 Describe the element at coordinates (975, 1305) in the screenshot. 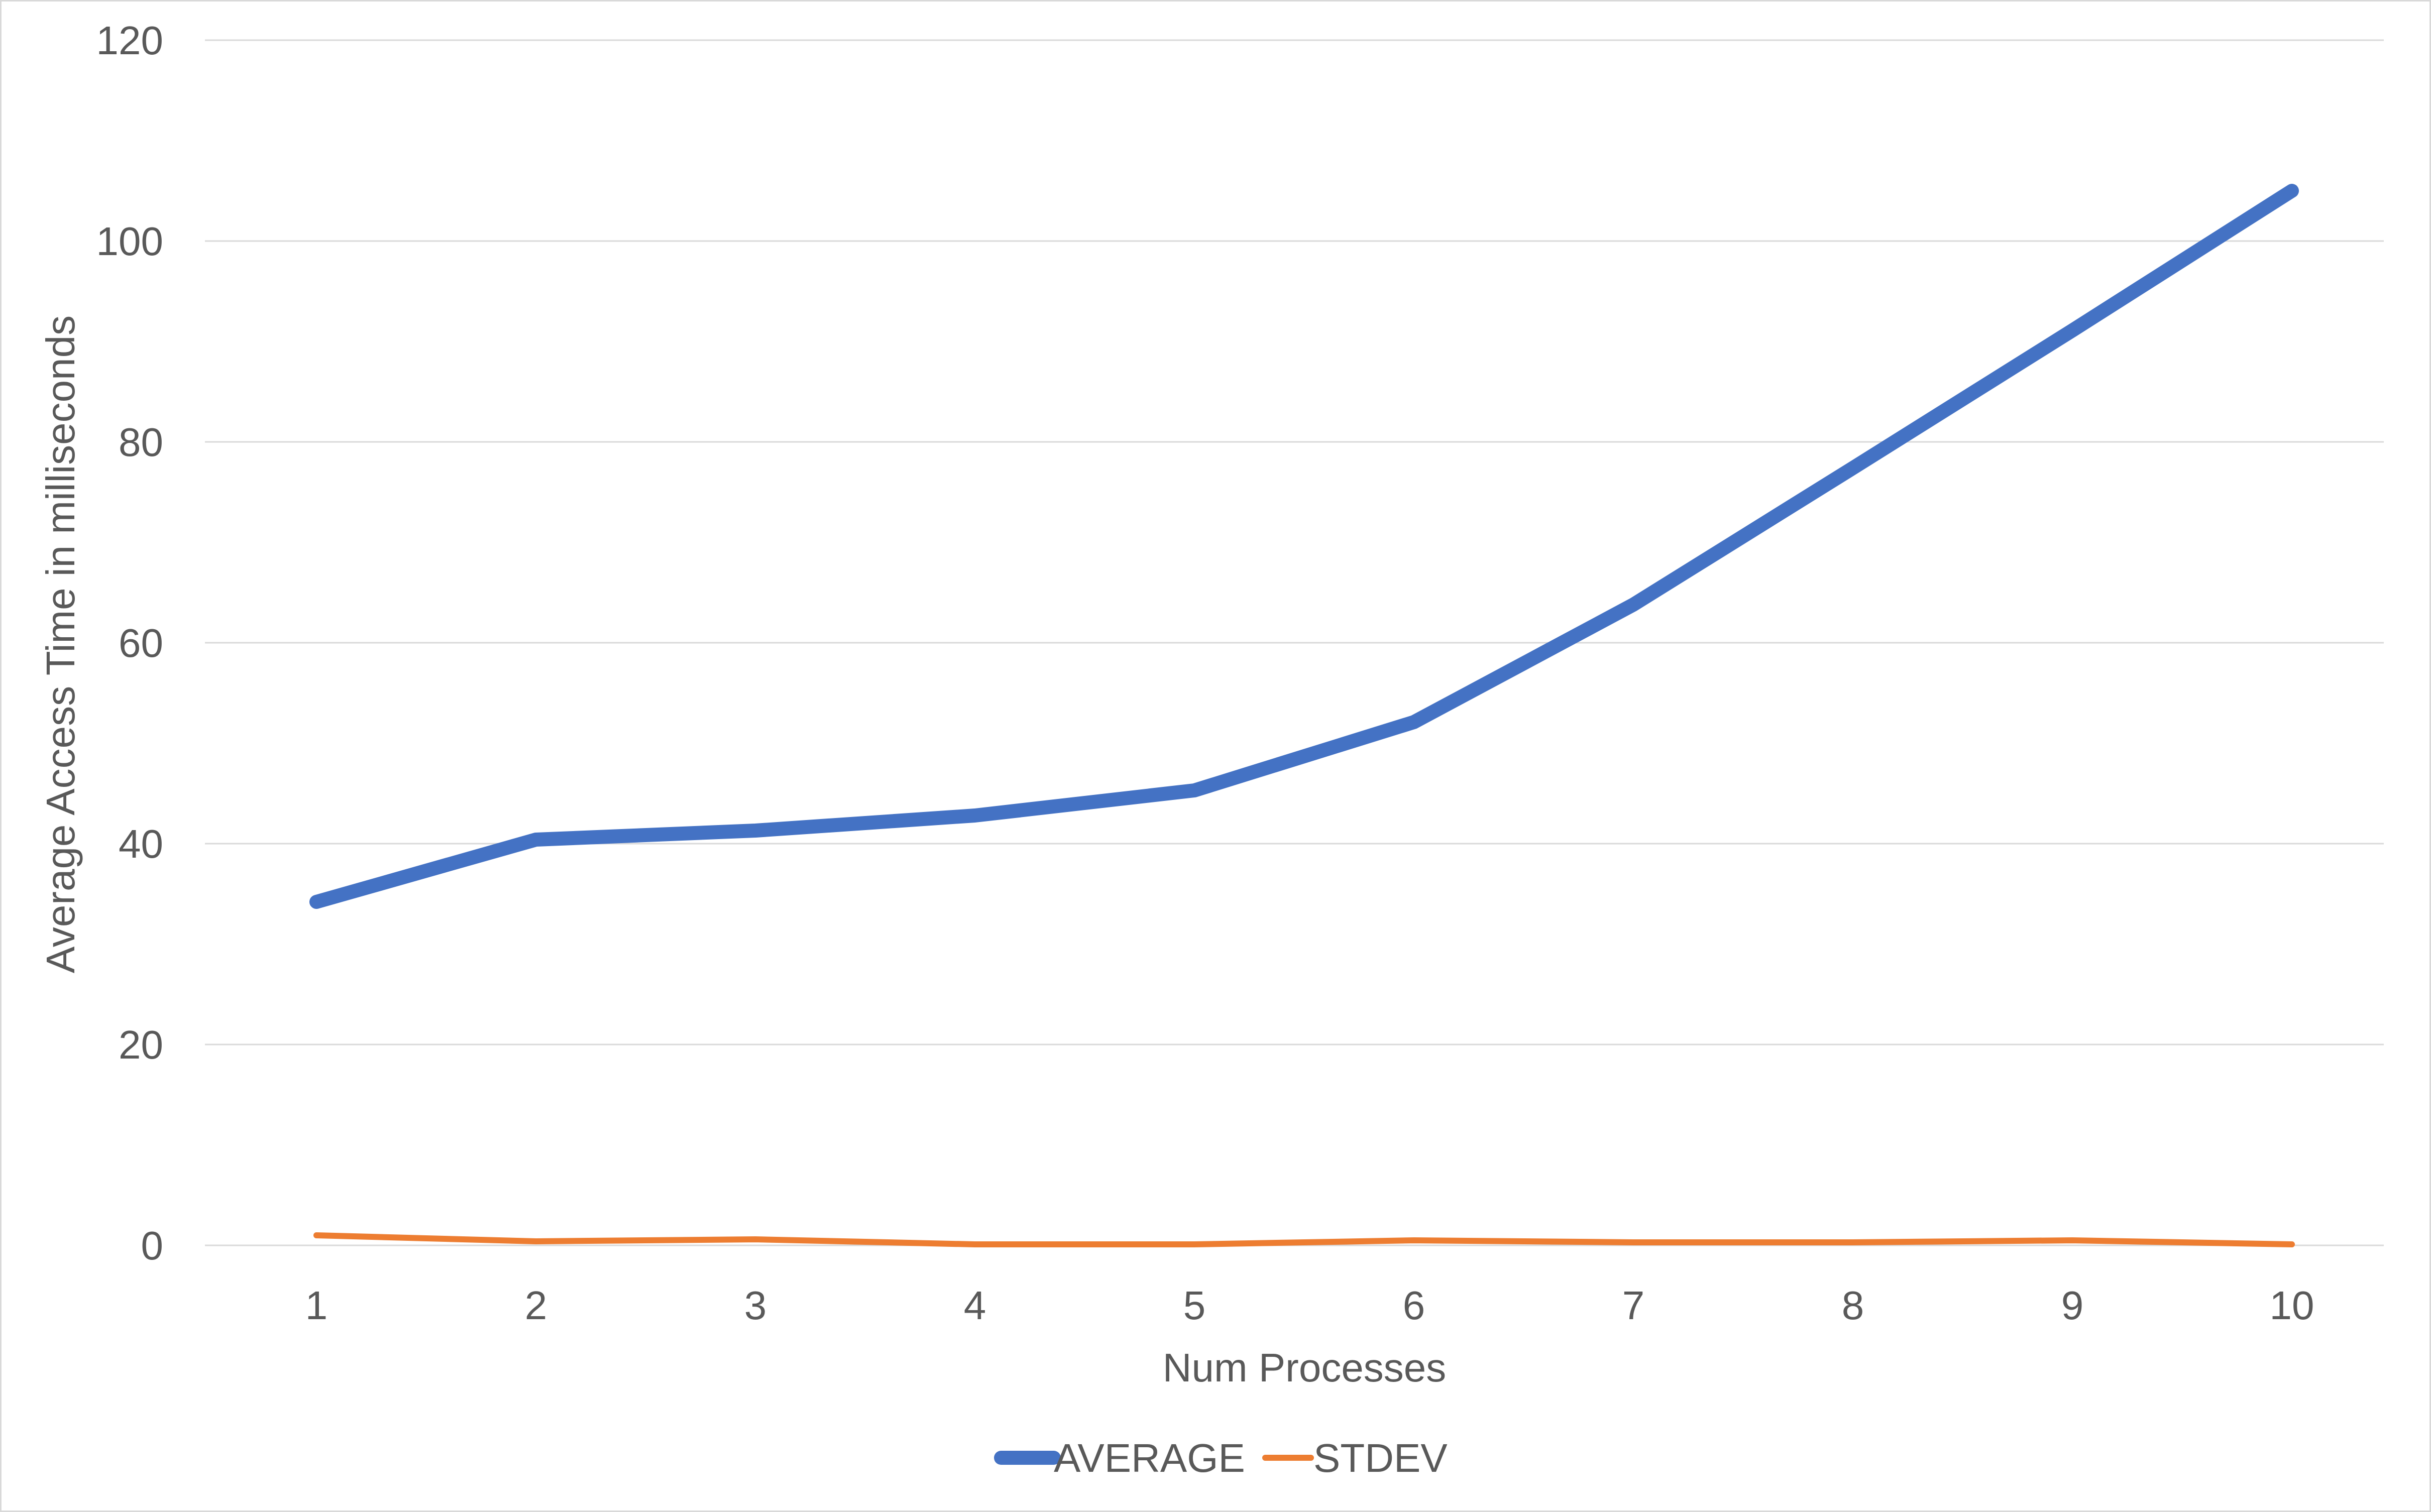

I see `x-tick-label: 4` at that location.